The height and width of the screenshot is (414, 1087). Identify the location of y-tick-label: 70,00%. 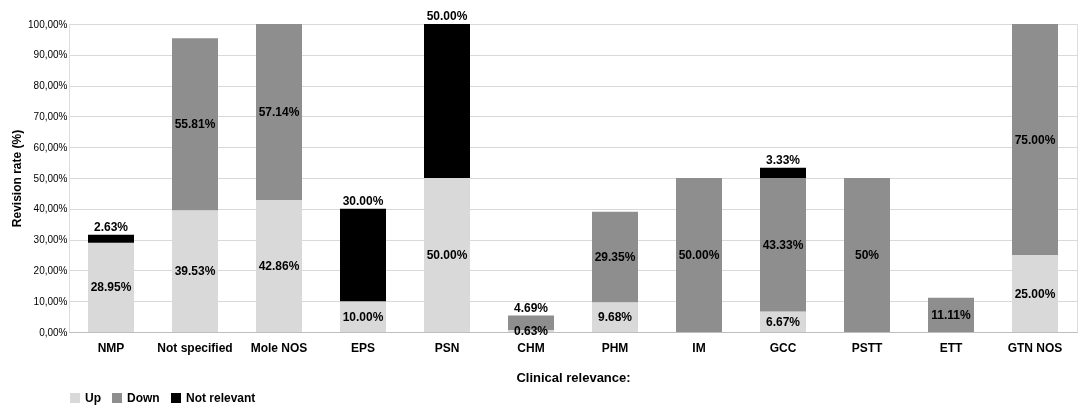
(50, 116).